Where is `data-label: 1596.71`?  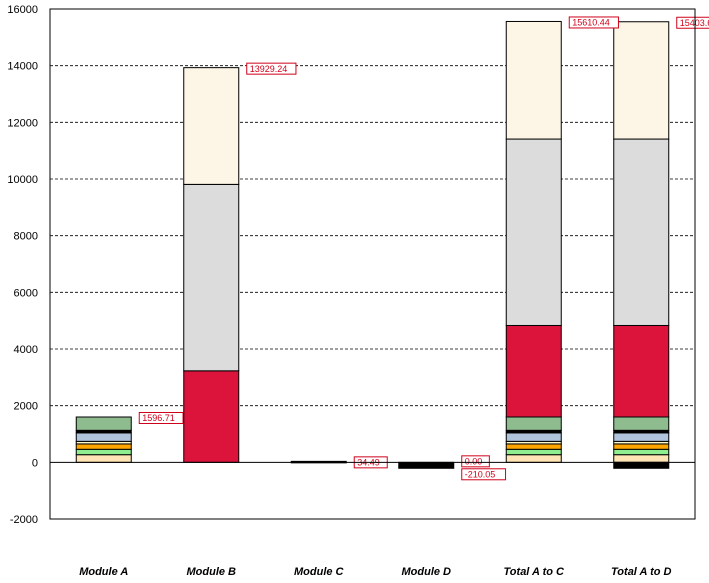
data-label: 1596.71 is located at coordinates (161, 418).